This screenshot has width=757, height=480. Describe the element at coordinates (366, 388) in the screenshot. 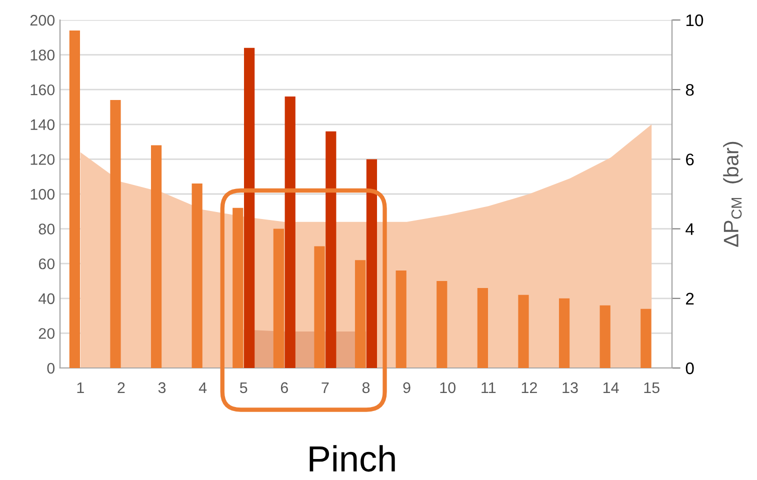

I see `x-tick-label: 8` at that location.